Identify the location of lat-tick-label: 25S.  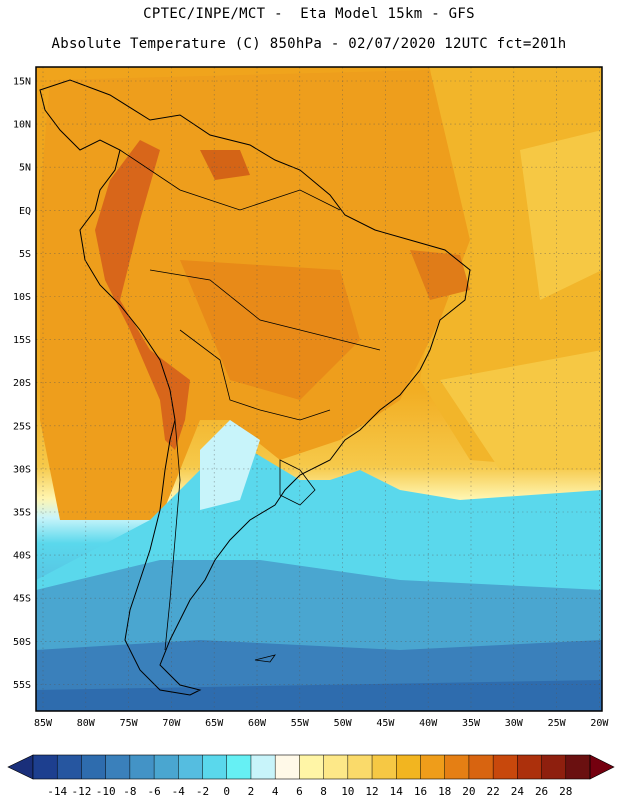
(22, 426).